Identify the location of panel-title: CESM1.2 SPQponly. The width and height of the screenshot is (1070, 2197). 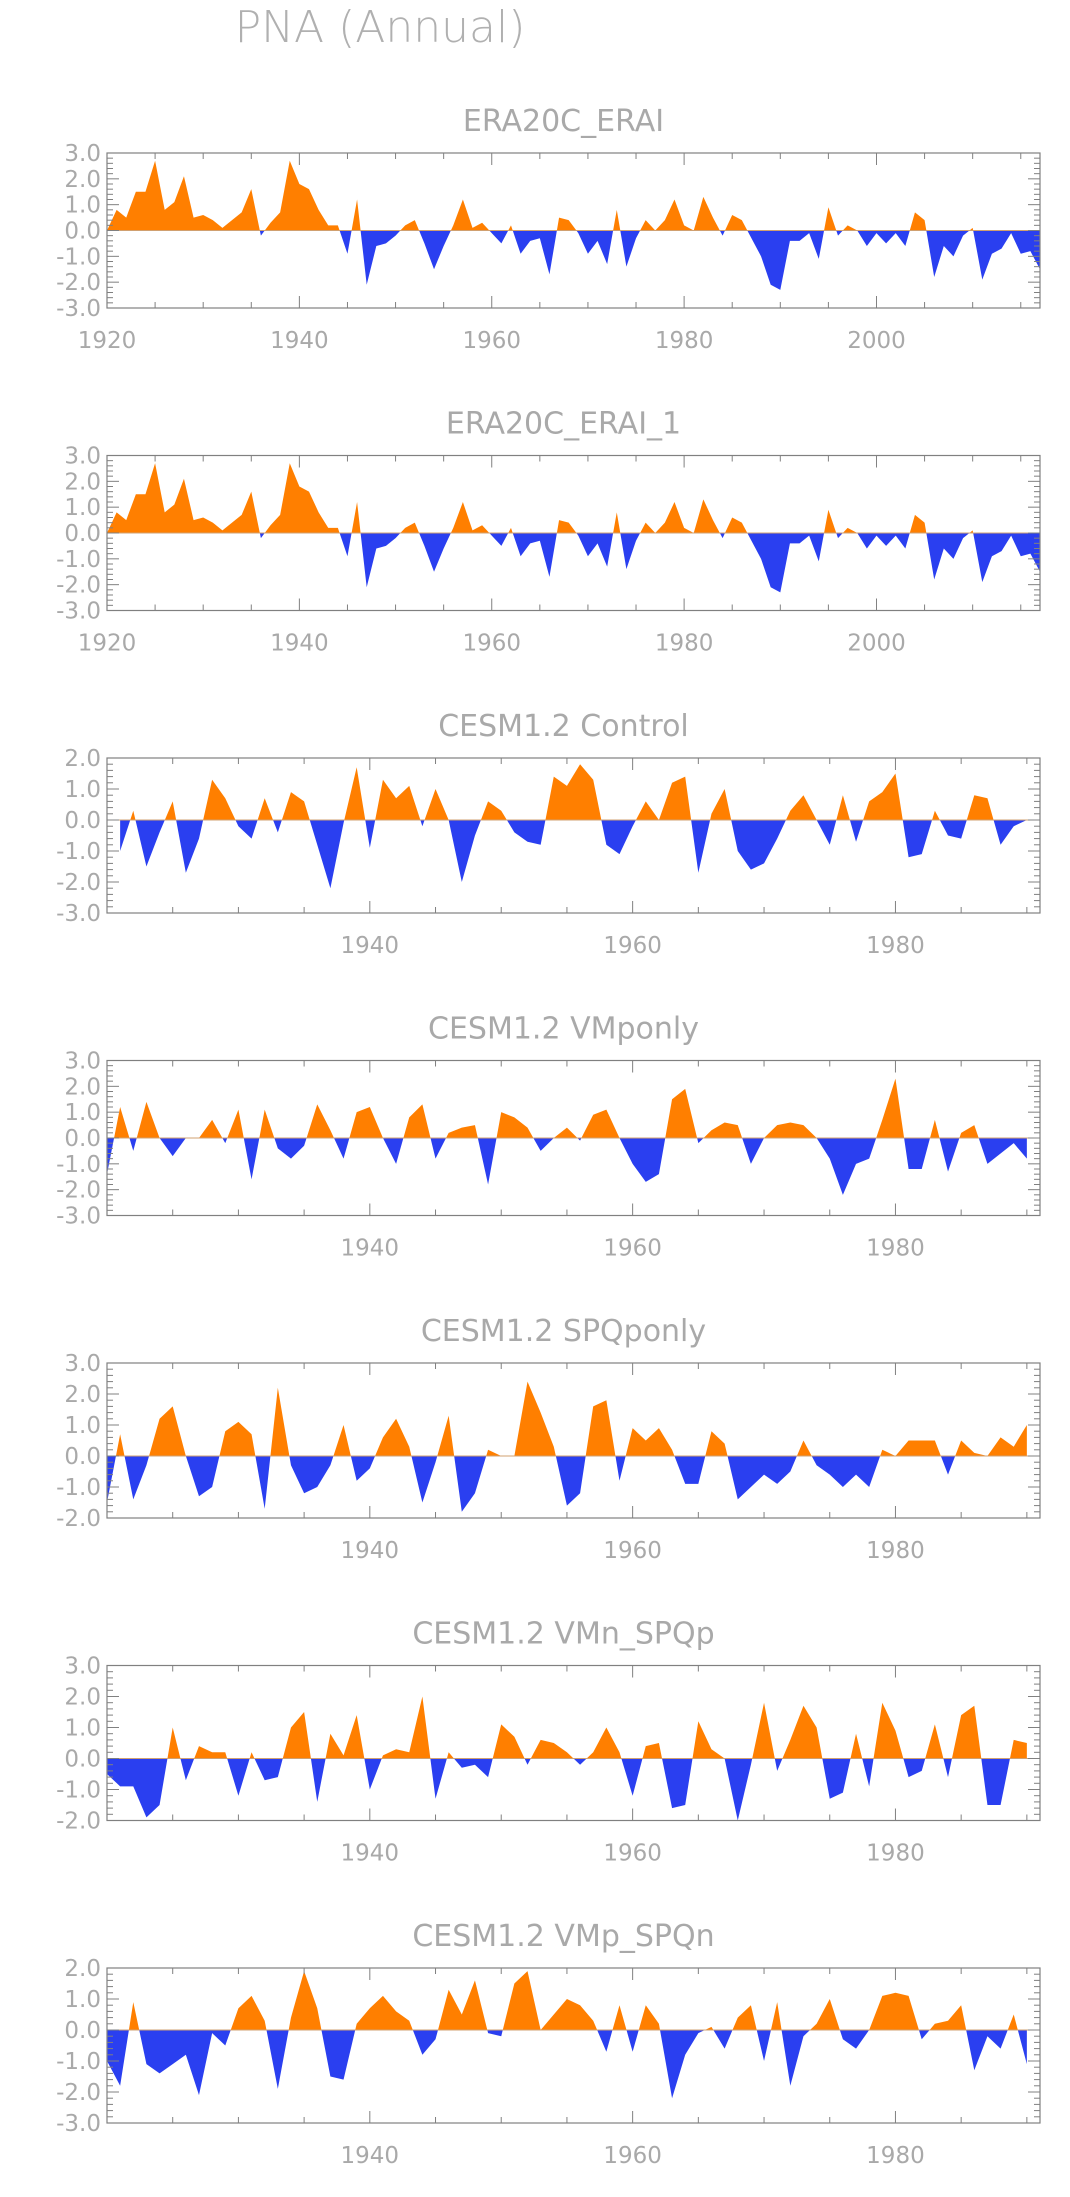
(563, 1331).